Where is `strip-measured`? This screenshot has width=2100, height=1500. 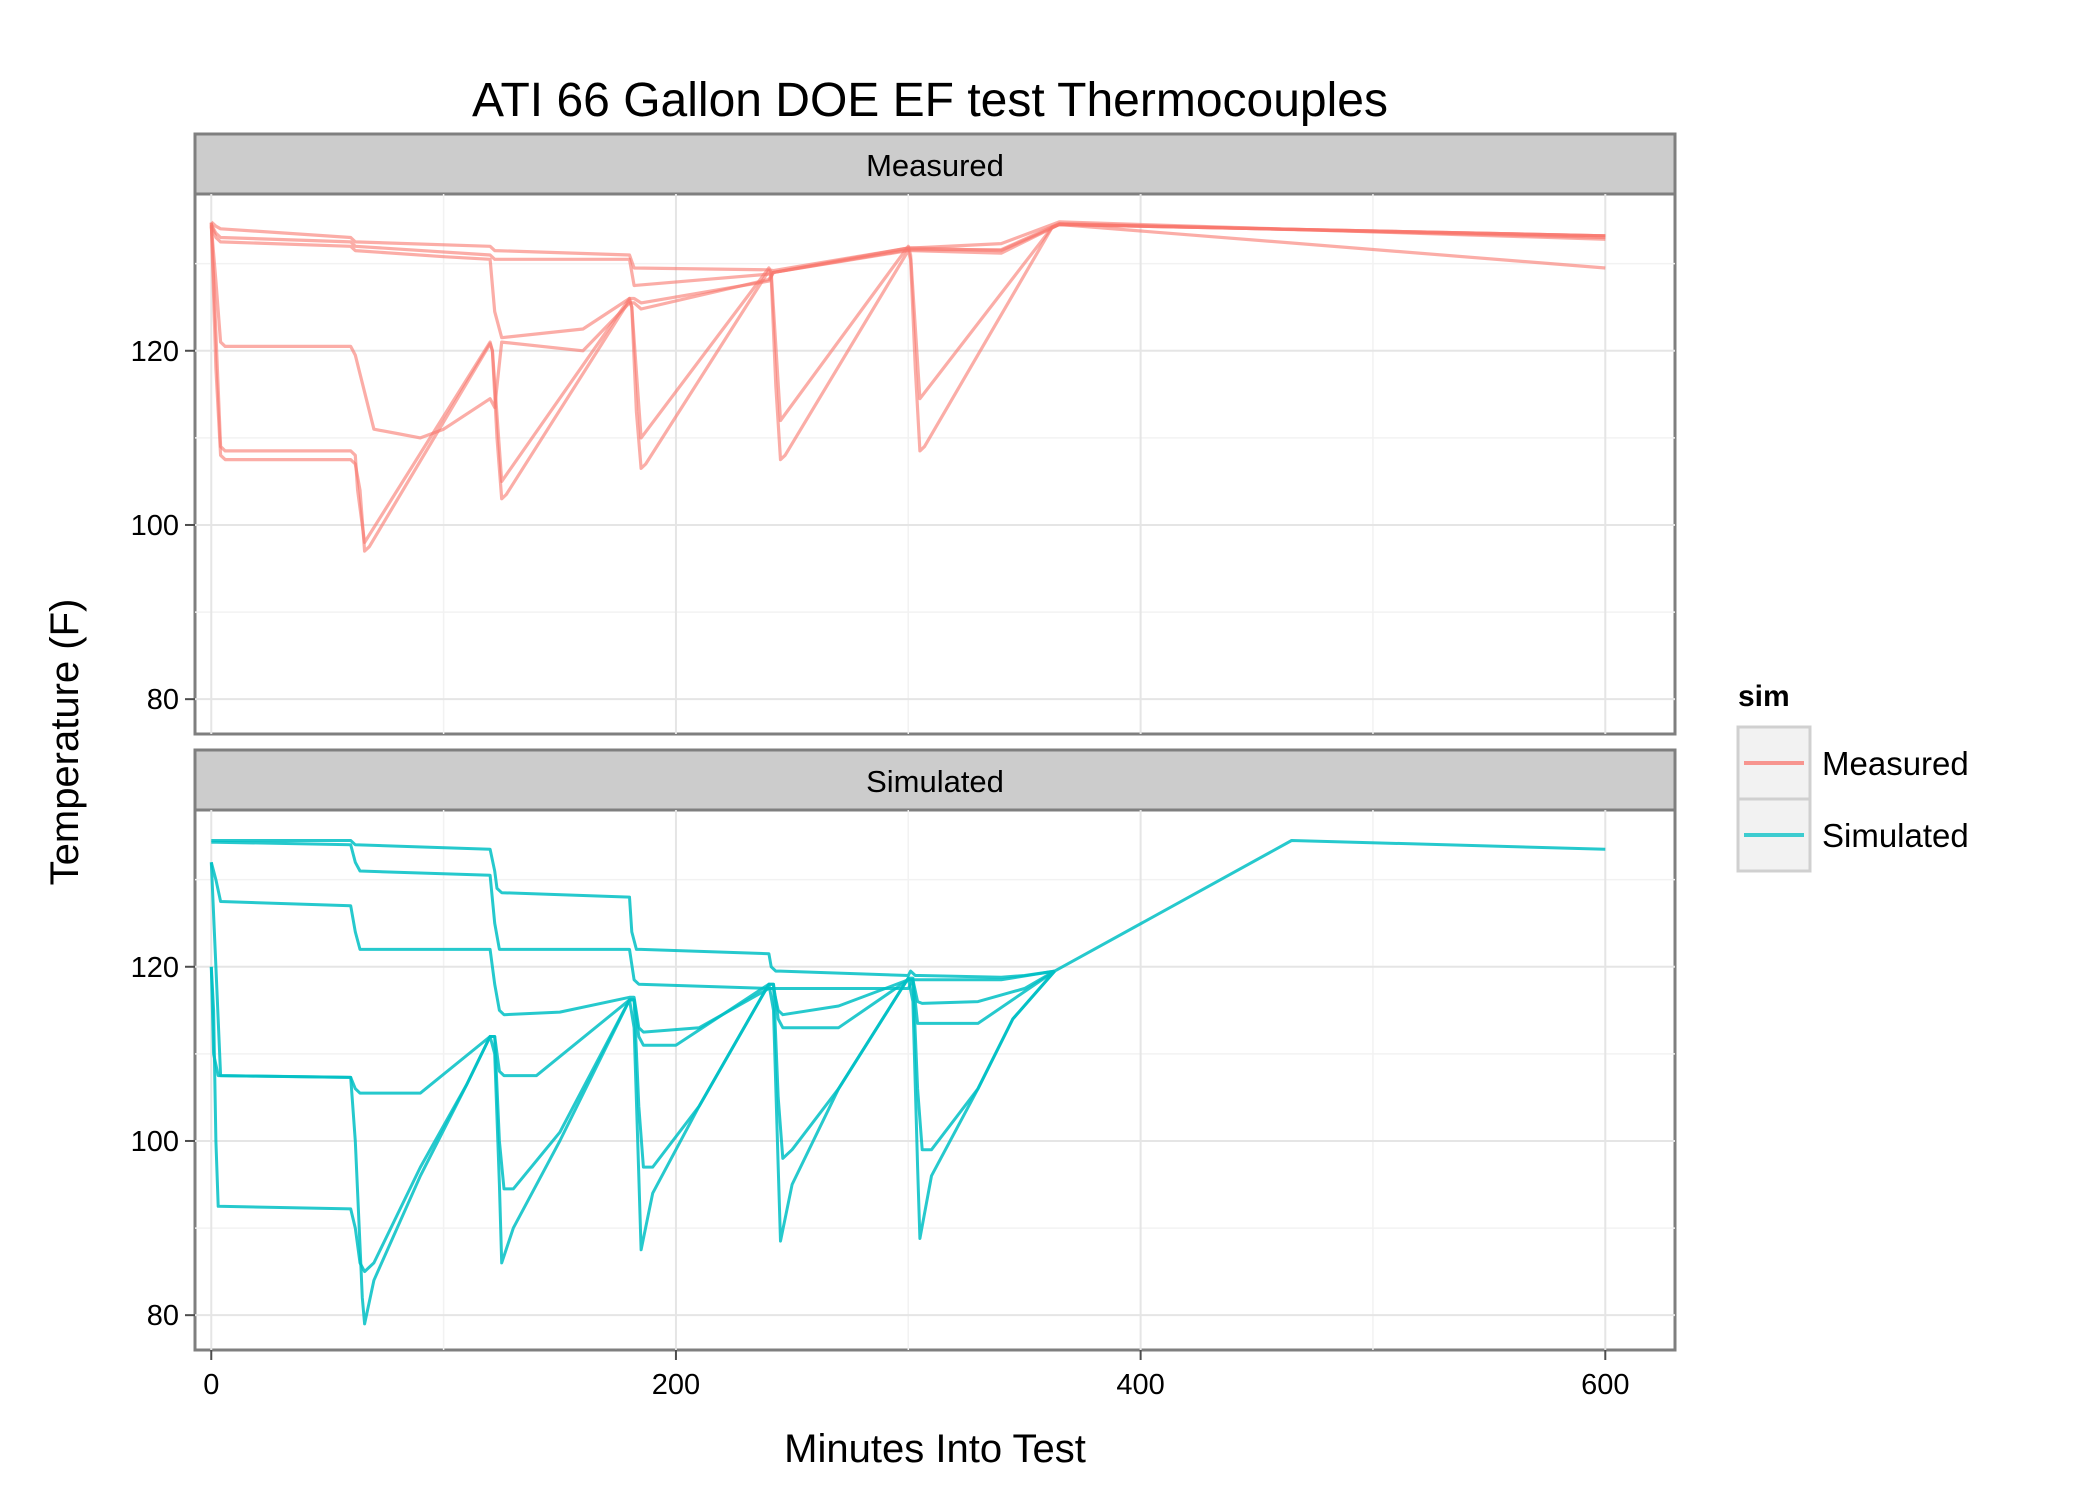 strip-measured is located at coordinates (935, 164).